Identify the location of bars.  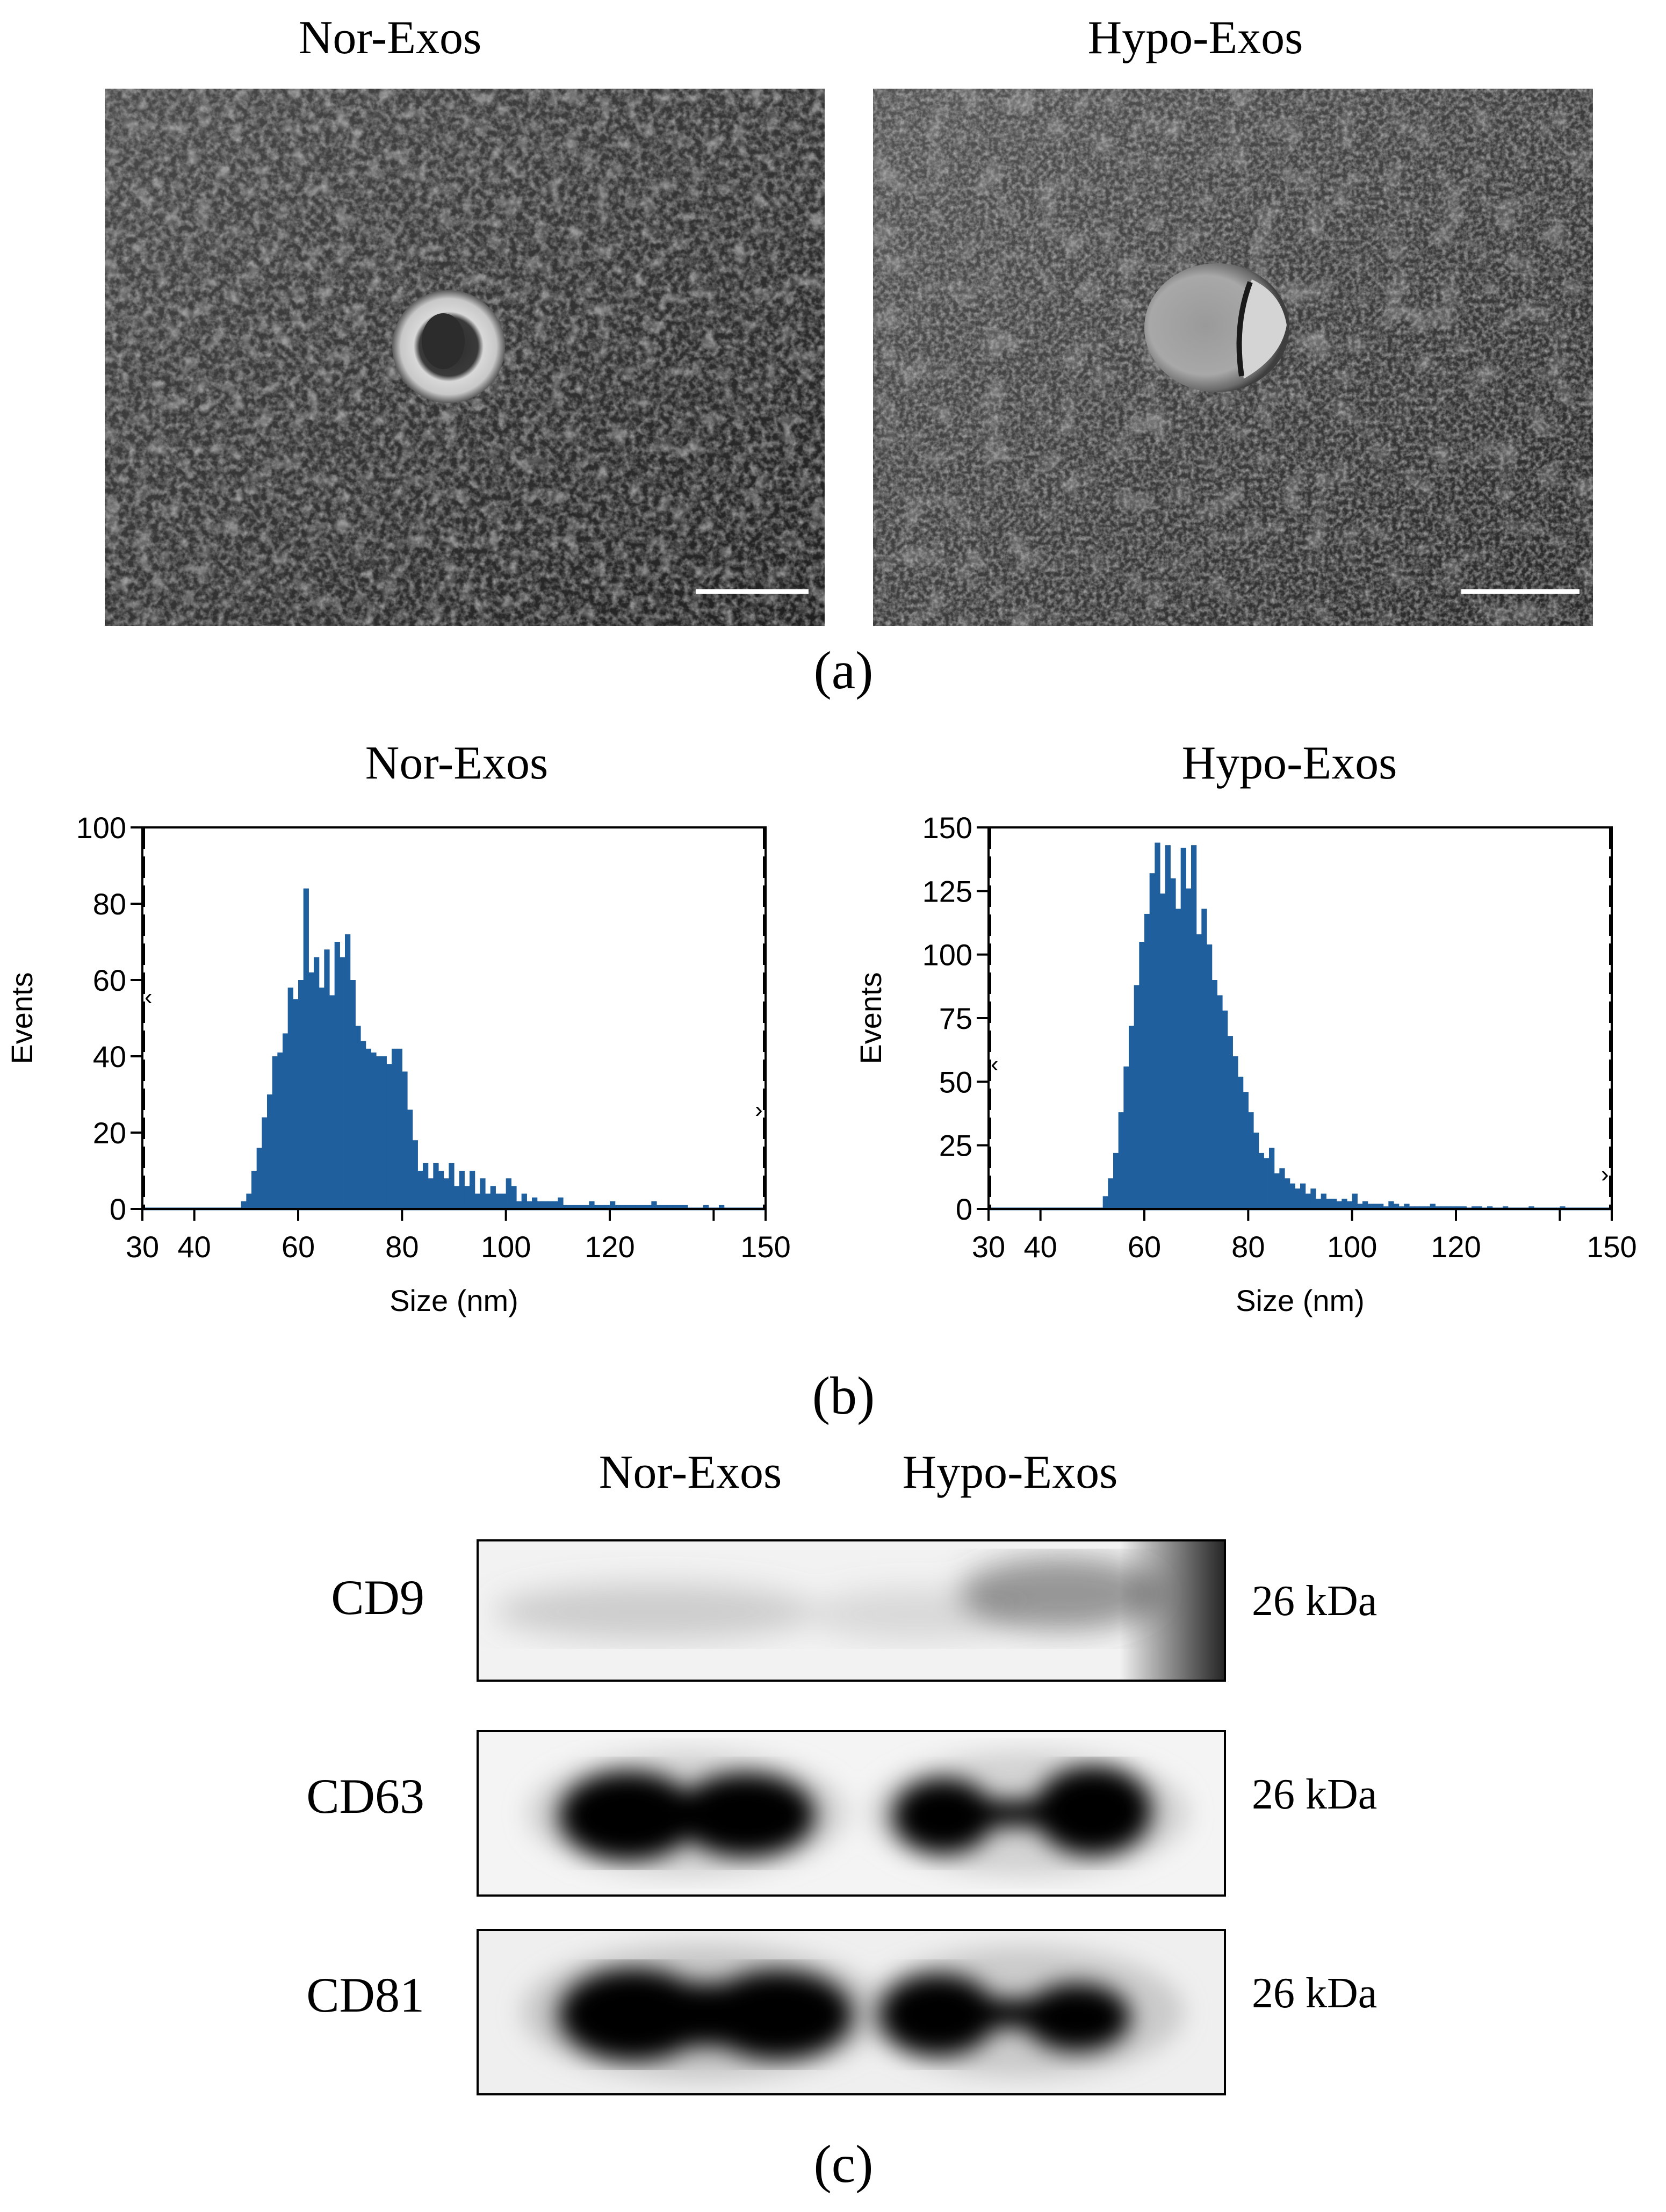
(1334, 1025).